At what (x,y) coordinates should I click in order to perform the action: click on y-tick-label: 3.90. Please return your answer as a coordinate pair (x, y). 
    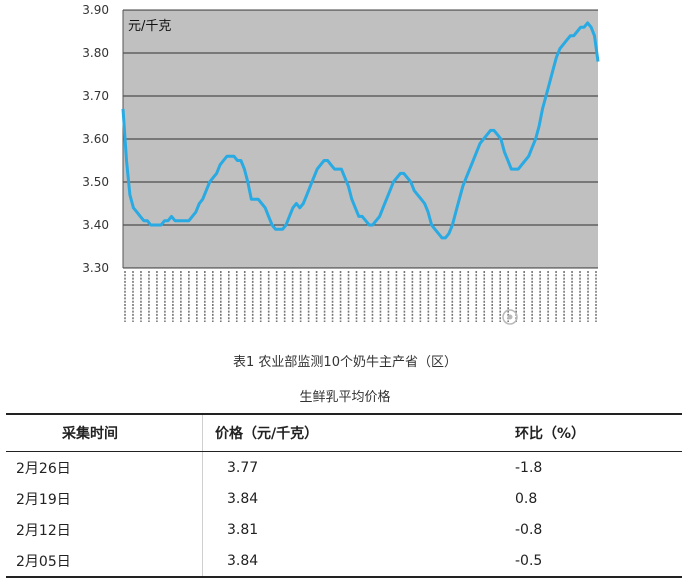
    Looking at the image, I should click on (95, 10).